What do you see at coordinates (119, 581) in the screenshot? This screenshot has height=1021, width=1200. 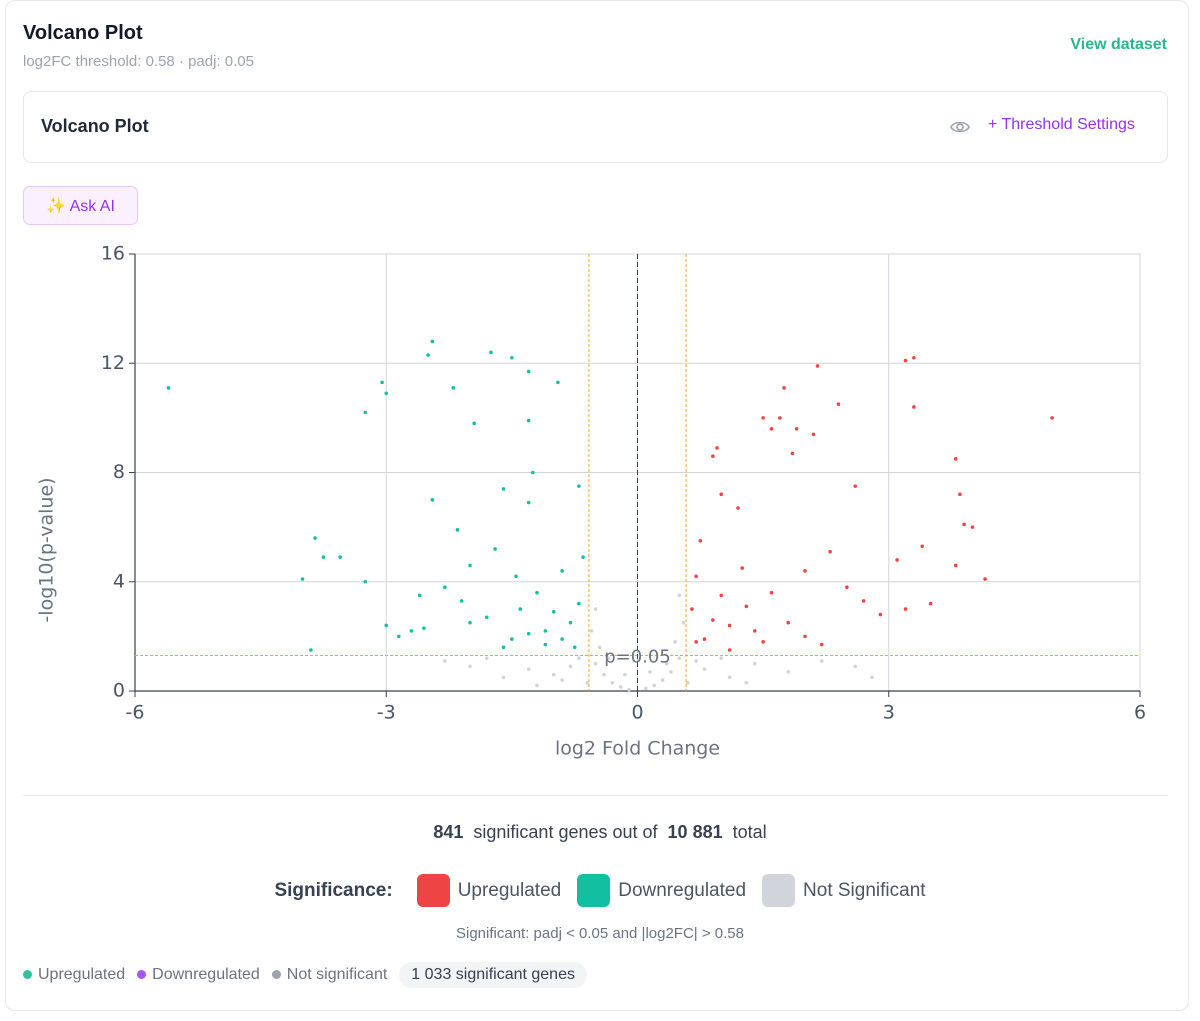 I see `y-tick-label: 4` at bounding box center [119, 581].